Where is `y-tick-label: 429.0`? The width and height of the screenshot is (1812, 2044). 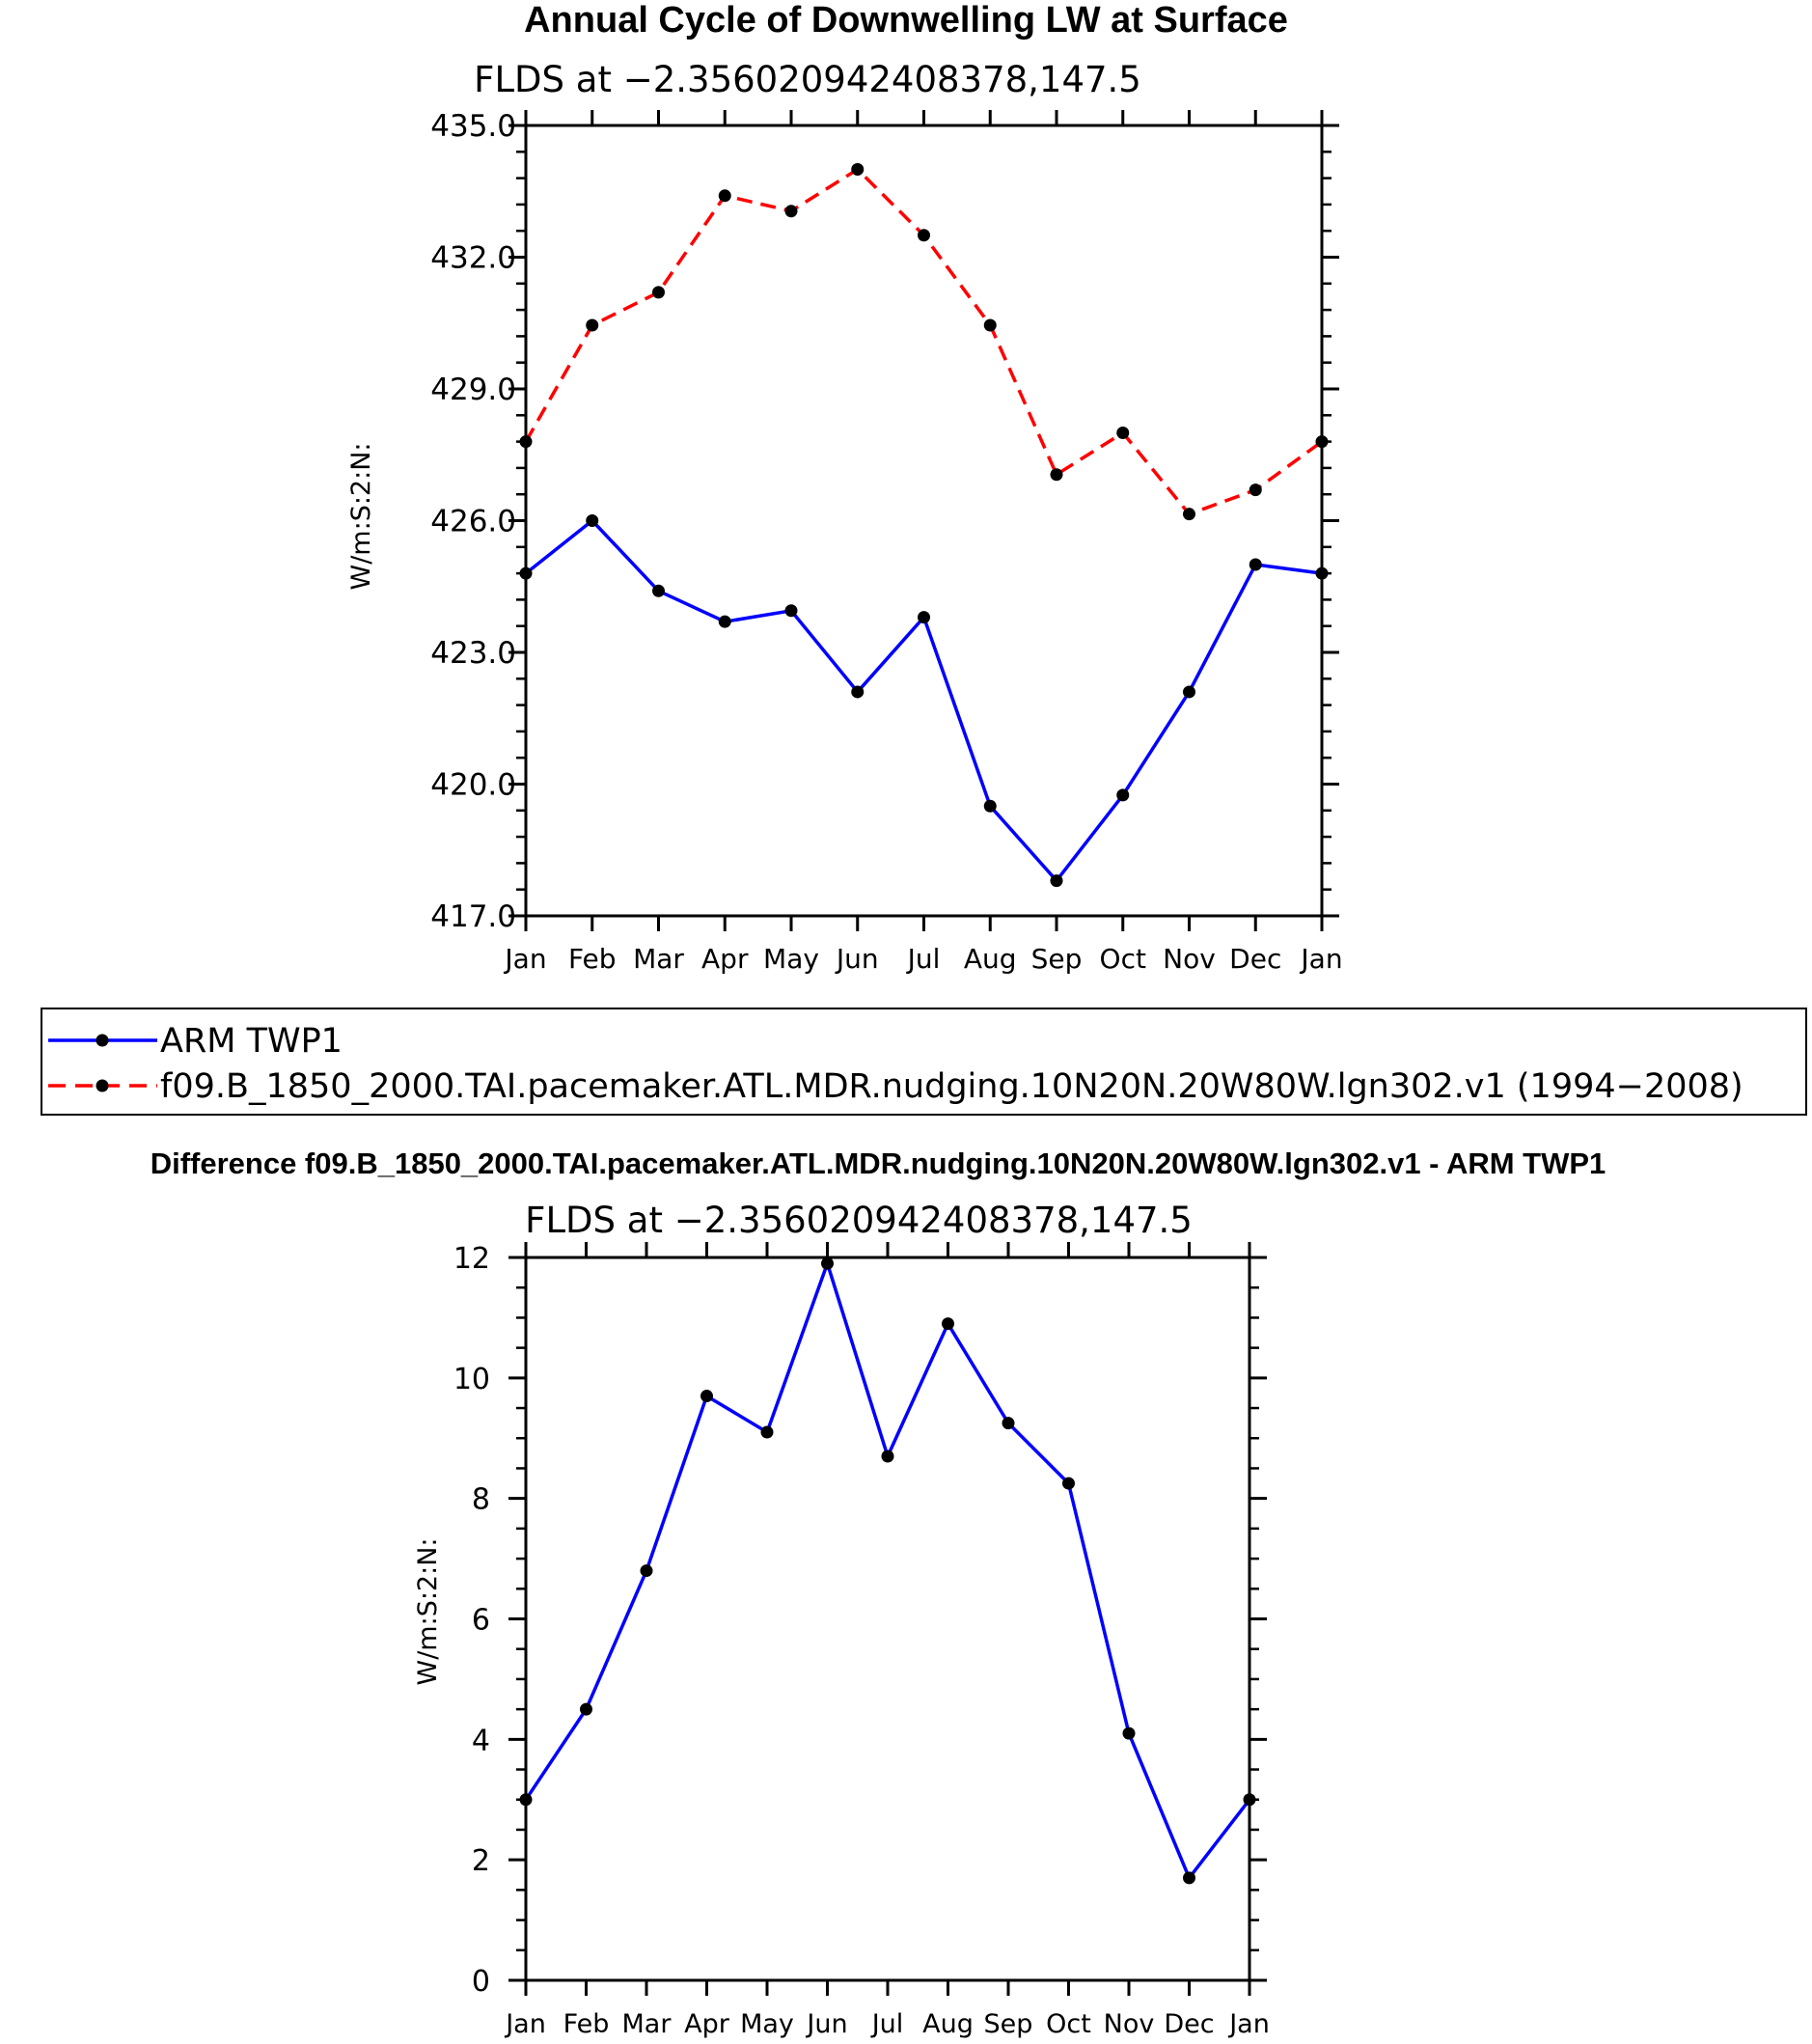 y-tick-label: 429.0 is located at coordinates (473, 390).